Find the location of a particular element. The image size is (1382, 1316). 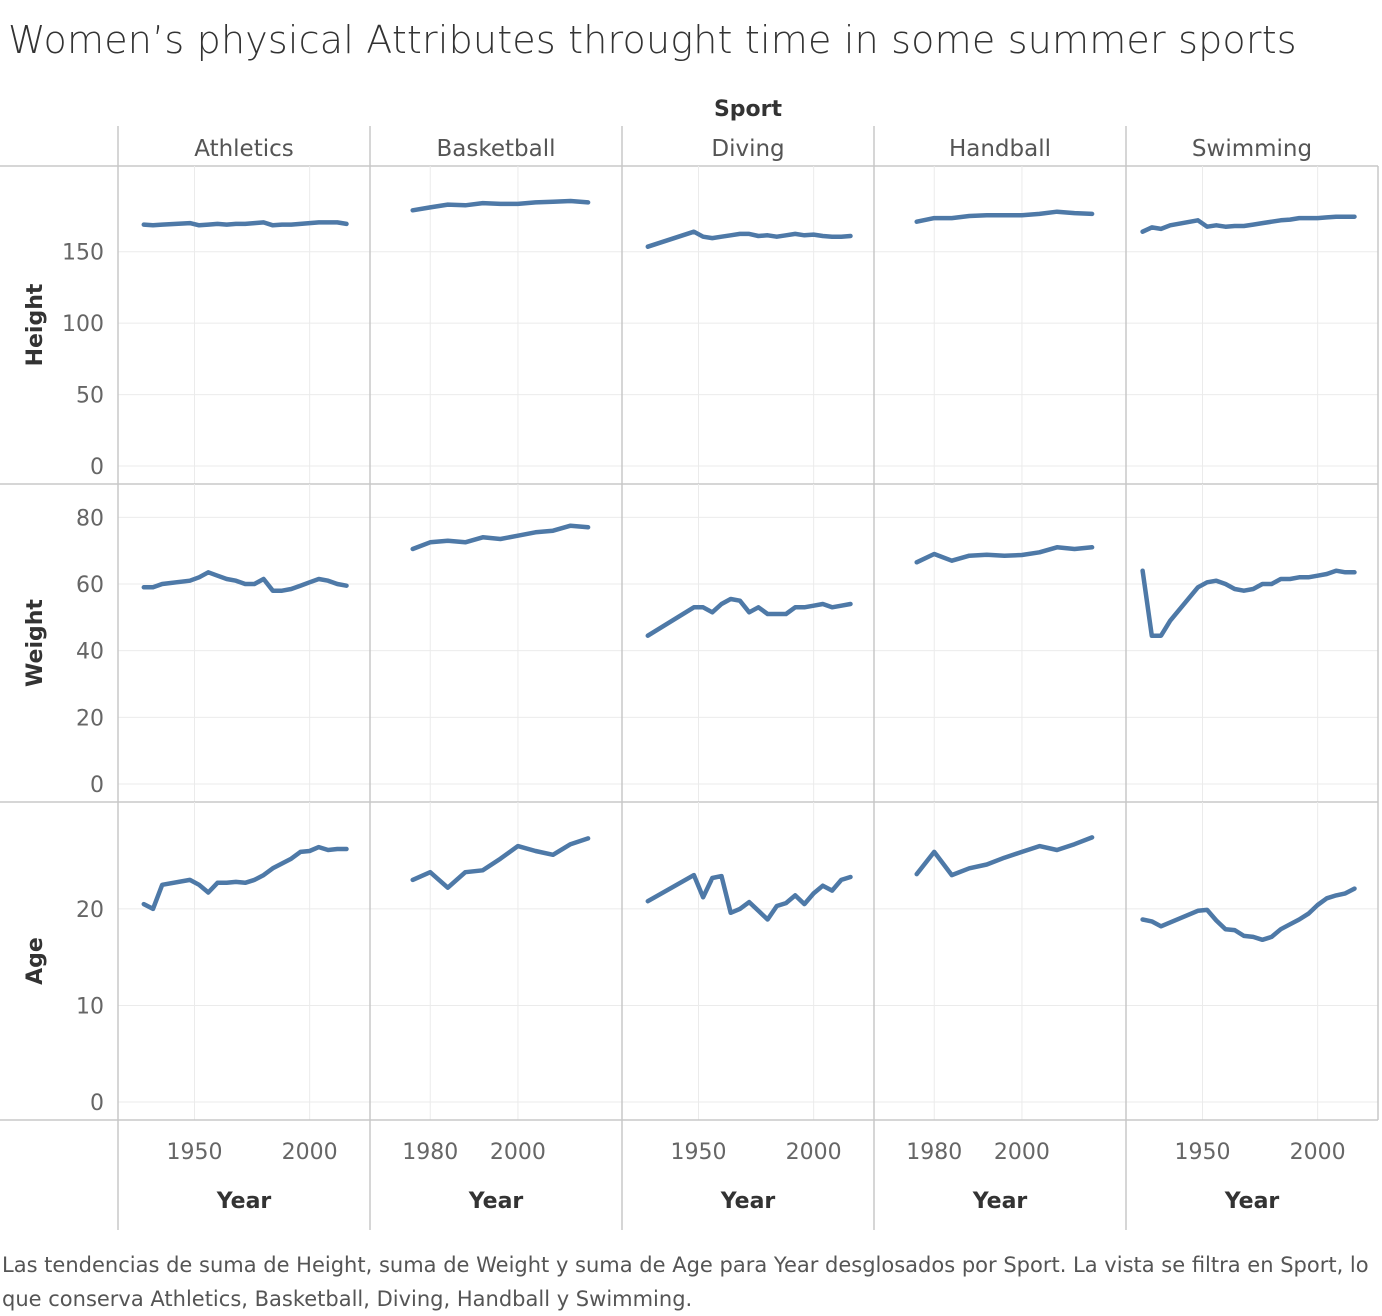

series-line-diving-height is located at coordinates (749, 239).